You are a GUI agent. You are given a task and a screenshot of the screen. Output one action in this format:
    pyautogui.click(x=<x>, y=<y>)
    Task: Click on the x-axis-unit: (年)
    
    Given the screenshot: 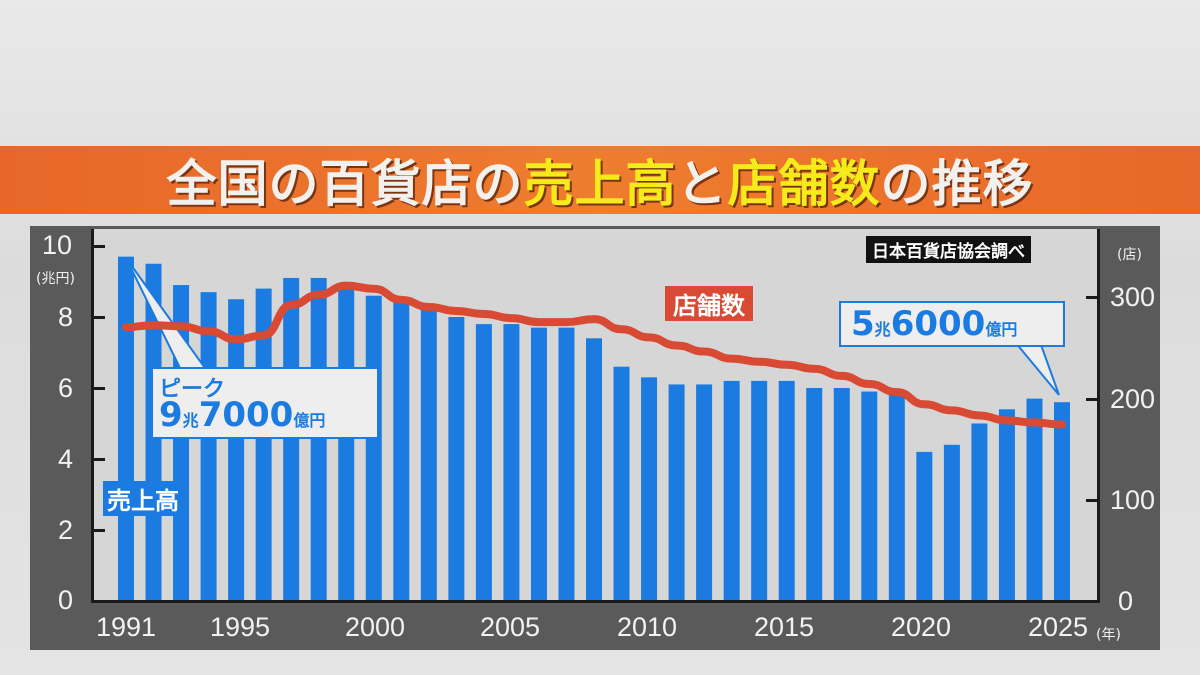 What is the action you would take?
    pyautogui.click(x=1108, y=635)
    